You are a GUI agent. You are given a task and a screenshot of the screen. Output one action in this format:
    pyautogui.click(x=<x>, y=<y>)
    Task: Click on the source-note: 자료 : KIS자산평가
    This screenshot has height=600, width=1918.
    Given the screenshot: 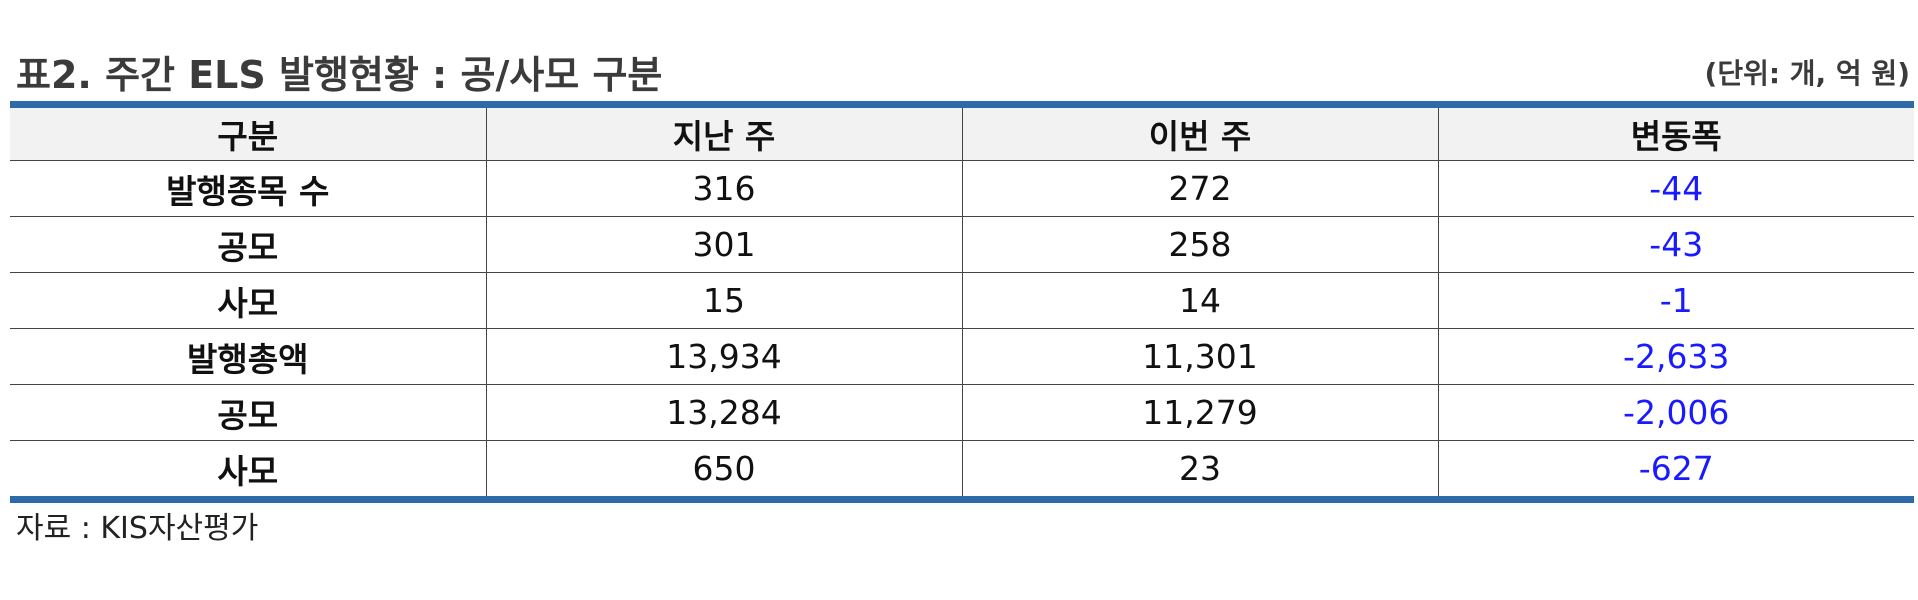 What is the action you would take?
    pyautogui.click(x=137, y=528)
    